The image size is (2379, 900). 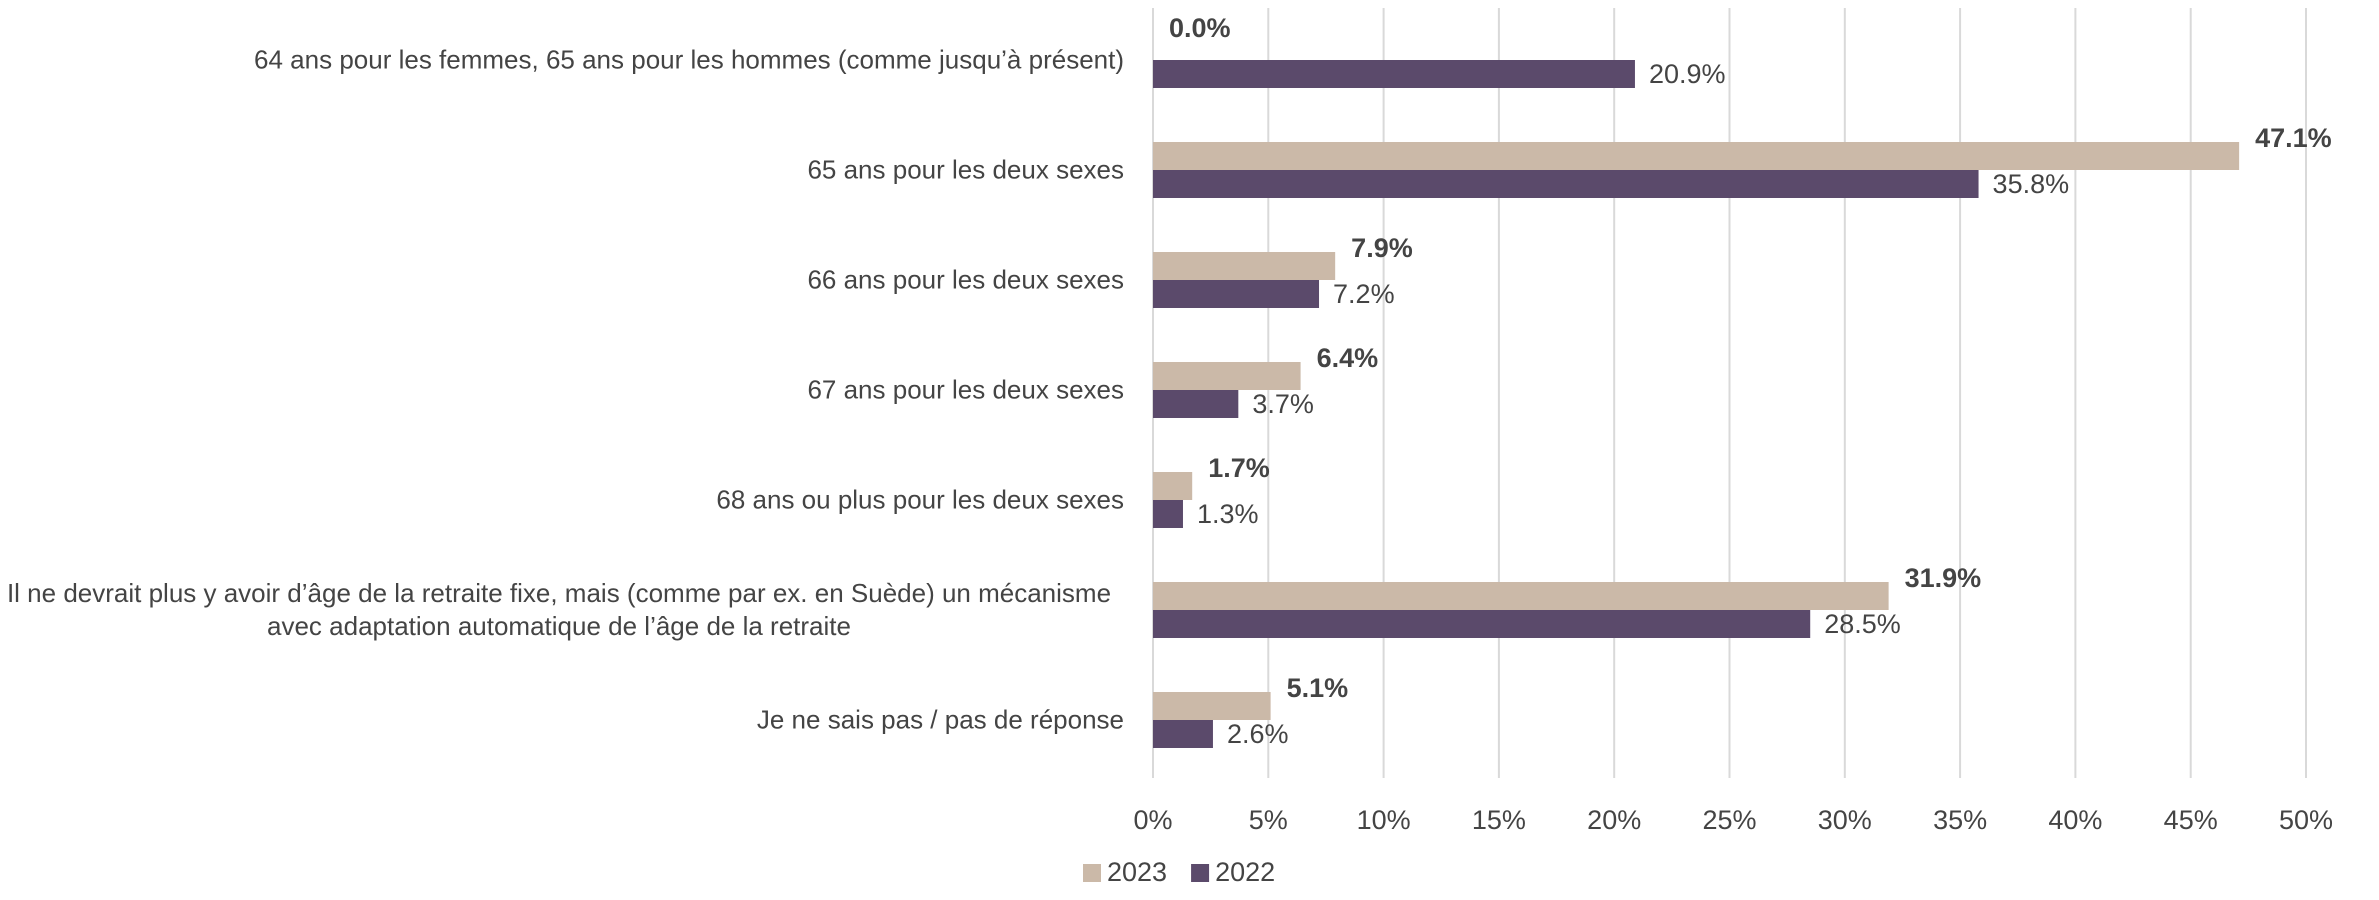 I want to click on x-tick-label: 5%, so click(x=1268, y=820).